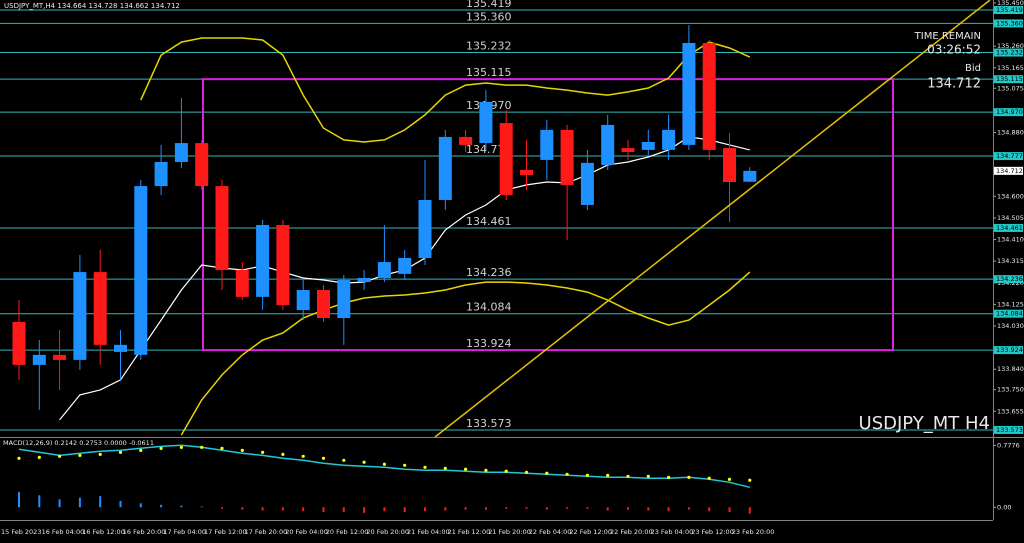 The width and height of the screenshot is (1024, 543). I want to click on level-tag-label: 135.115, so click(1009, 79).